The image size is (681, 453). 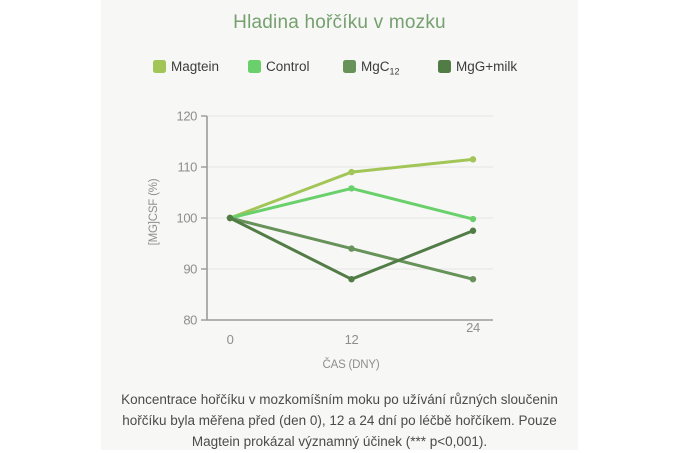 I want to click on legend-item-mgc12: MgC12, so click(x=390, y=68).